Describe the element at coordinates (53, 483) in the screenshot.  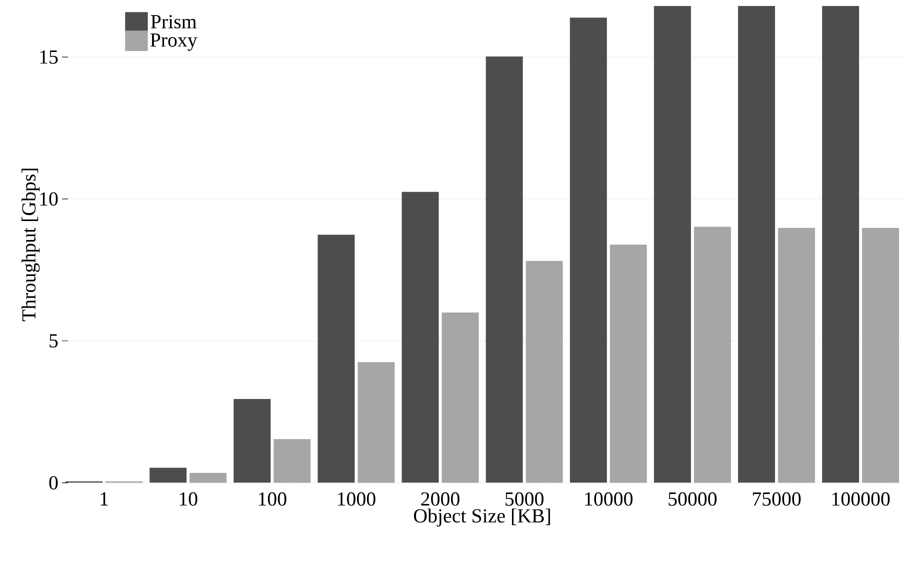
I see `y-tick-label: 0` at that location.